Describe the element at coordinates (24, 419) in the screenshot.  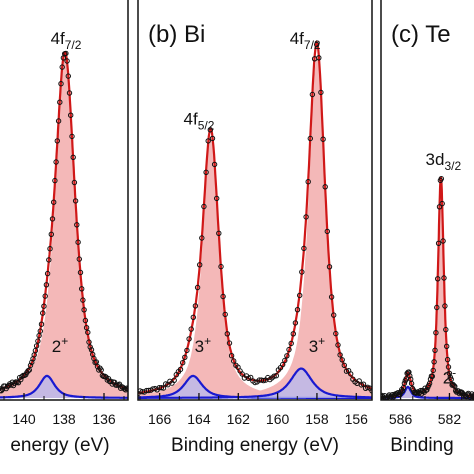
I see `x-tick-label: 140` at that location.